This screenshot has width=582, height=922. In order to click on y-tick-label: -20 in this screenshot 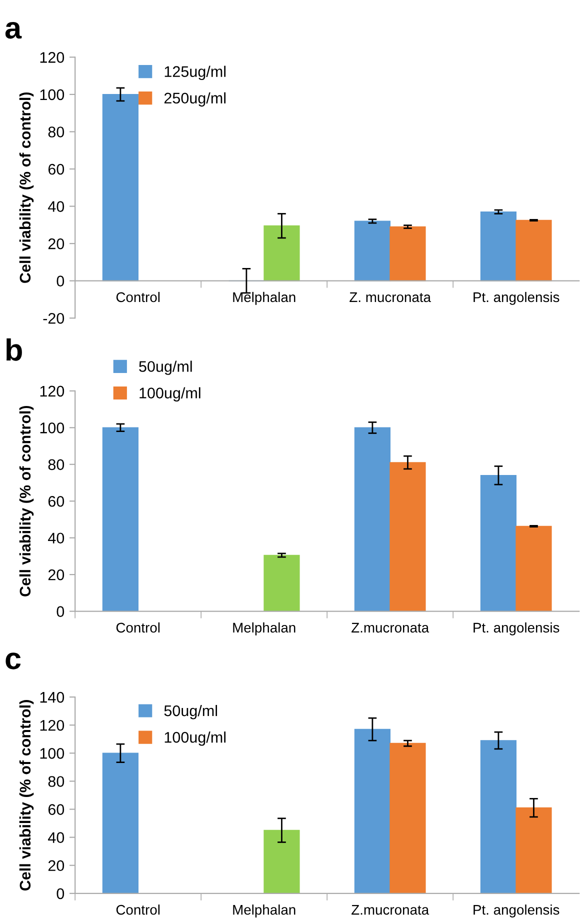, I will do `click(53, 318)`.